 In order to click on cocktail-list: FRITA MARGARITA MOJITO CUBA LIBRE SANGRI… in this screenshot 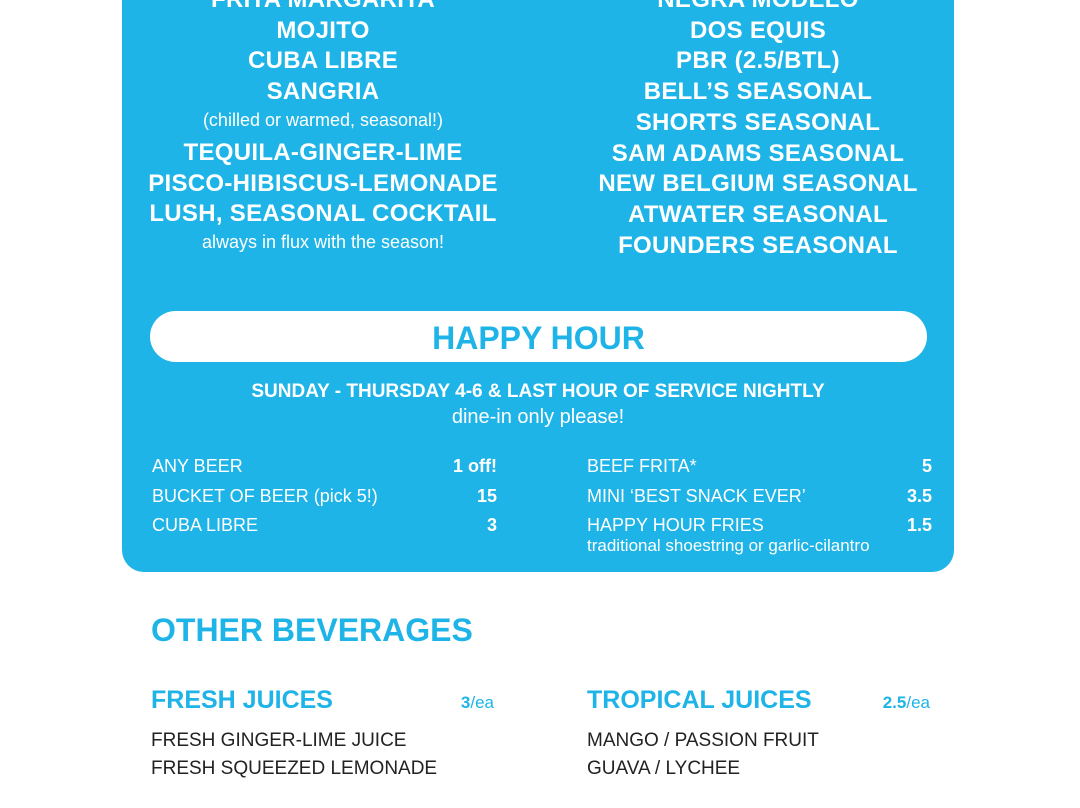, I will do `click(323, 130)`.